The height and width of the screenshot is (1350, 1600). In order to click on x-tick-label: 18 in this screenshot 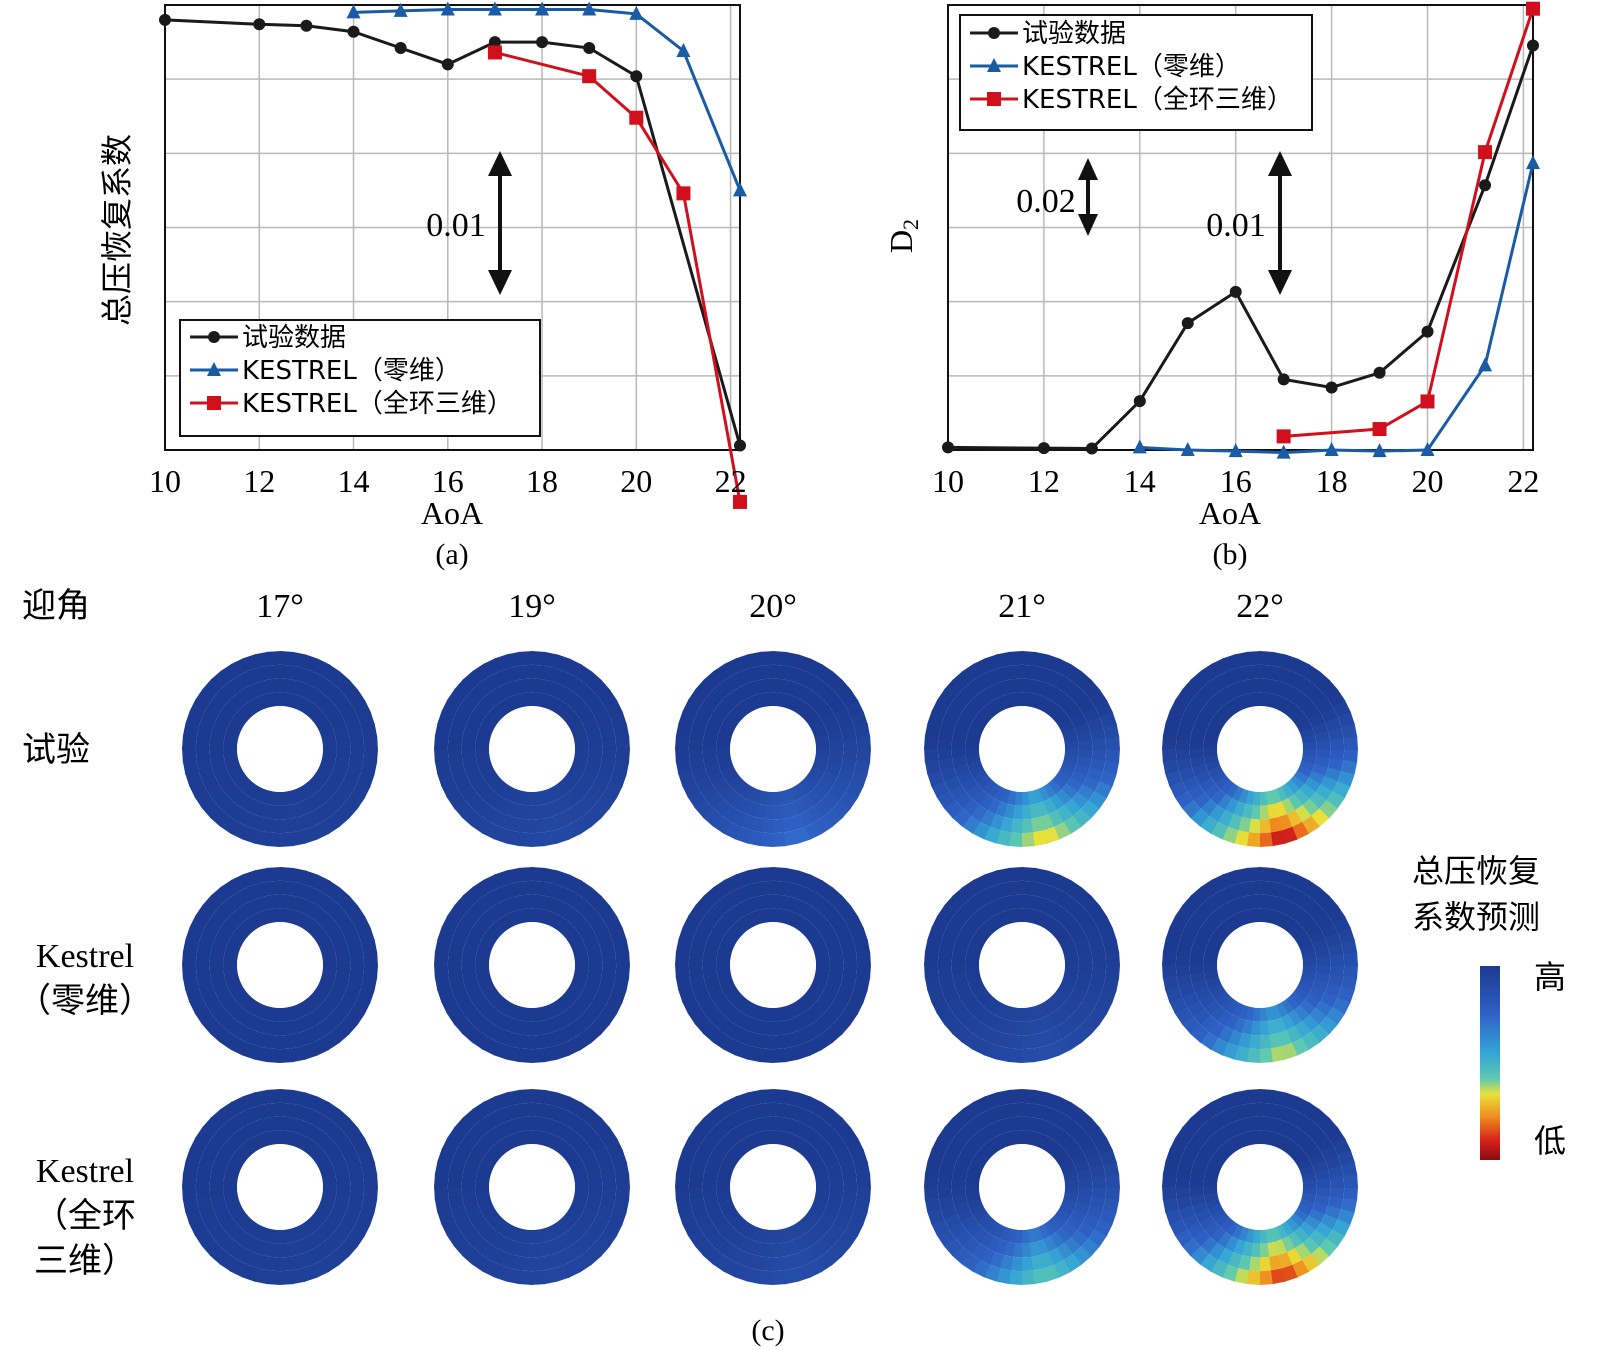, I will do `click(542, 481)`.